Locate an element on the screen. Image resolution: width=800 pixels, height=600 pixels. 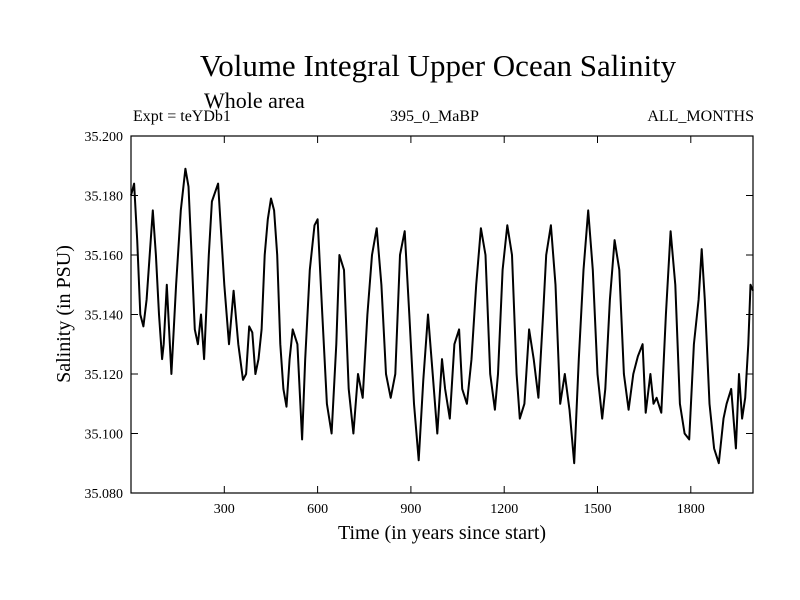
x-tick-label: 1800 is located at coordinates (691, 509).